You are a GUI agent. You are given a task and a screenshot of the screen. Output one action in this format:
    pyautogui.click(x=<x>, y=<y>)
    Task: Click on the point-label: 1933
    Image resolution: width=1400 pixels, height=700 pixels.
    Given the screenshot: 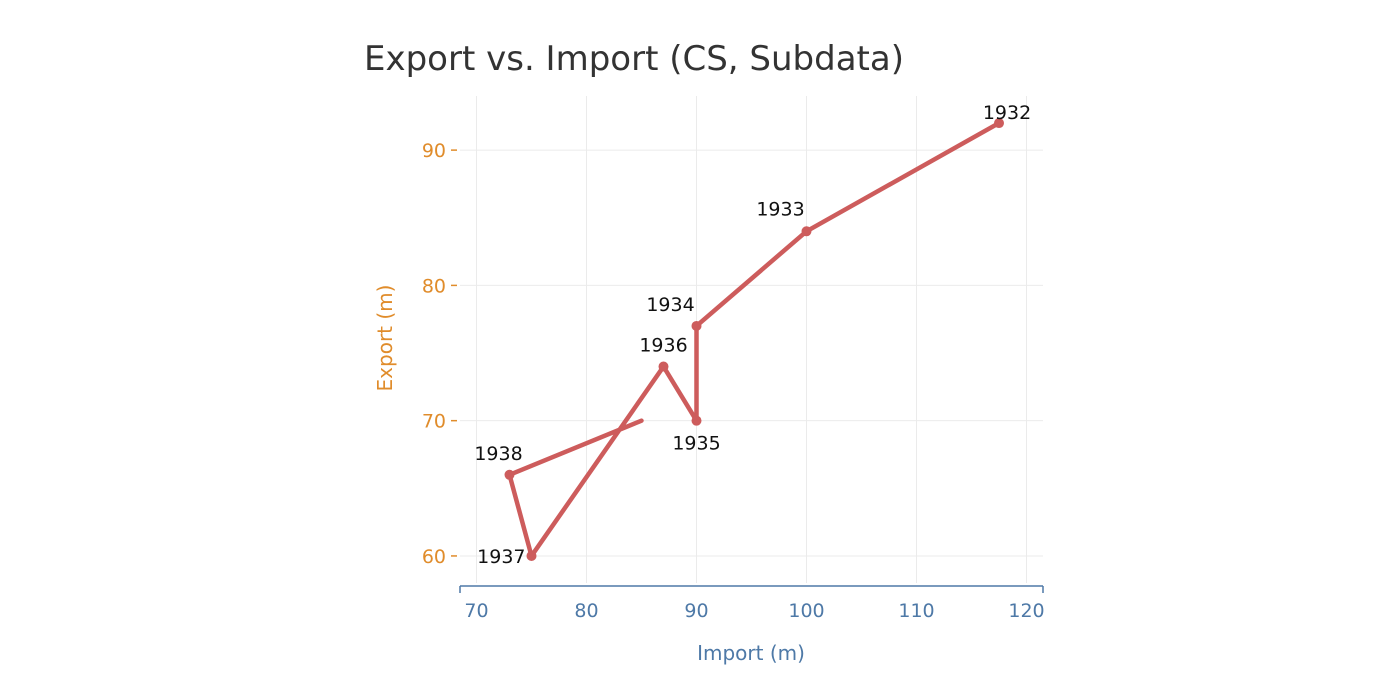 What is the action you would take?
    pyautogui.click(x=780, y=209)
    